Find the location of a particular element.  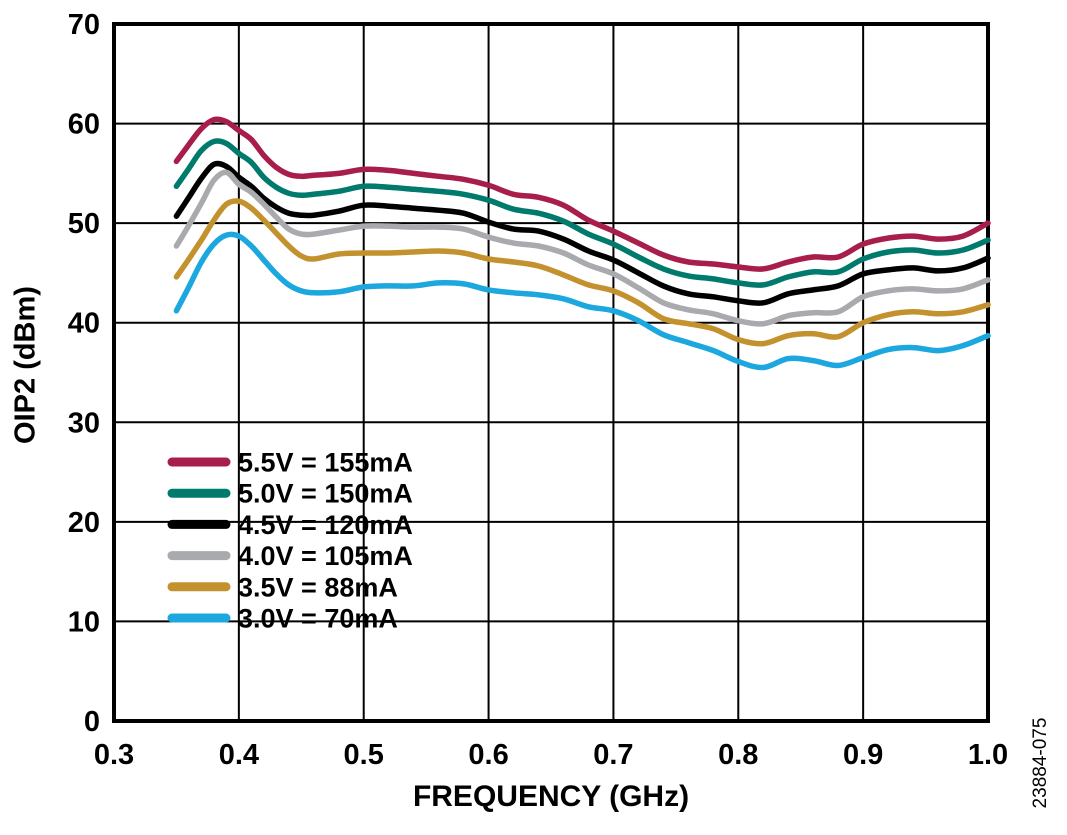

x-tick-label: 0.9 is located at coordinates (863, 755).